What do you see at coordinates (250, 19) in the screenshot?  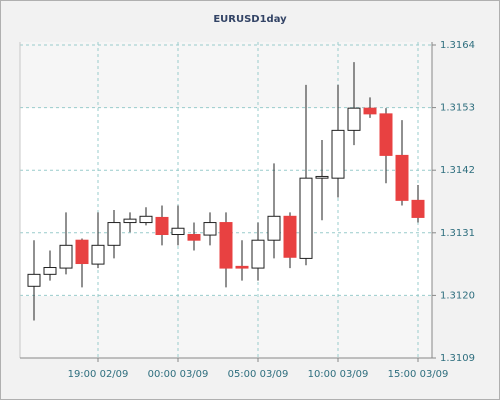 I see `chart-title: EURUSD1day` at bounding box center [250, 19].